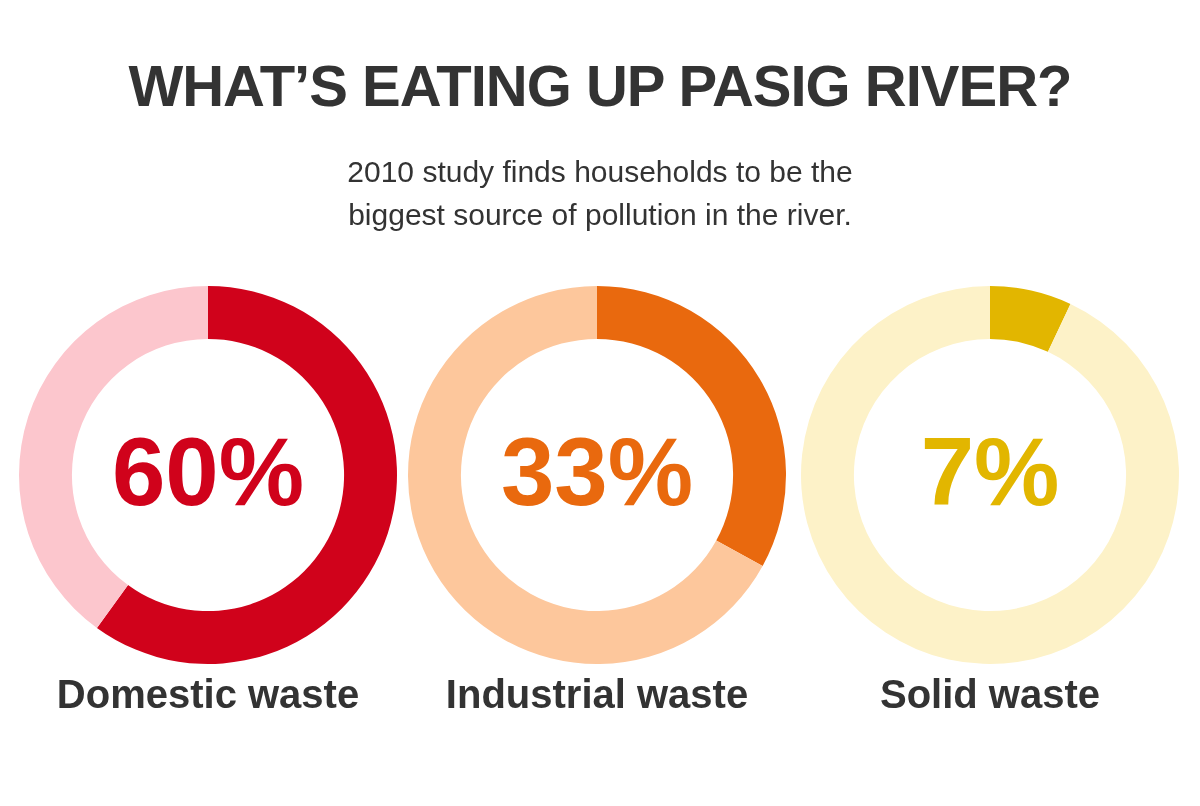 Image resolution: width=1200 pixels, height=806 pixels. What do you see at coordinates (990, 472) in the screenshot?
I see `data-label: 7%` at bounding box center [990, 472].